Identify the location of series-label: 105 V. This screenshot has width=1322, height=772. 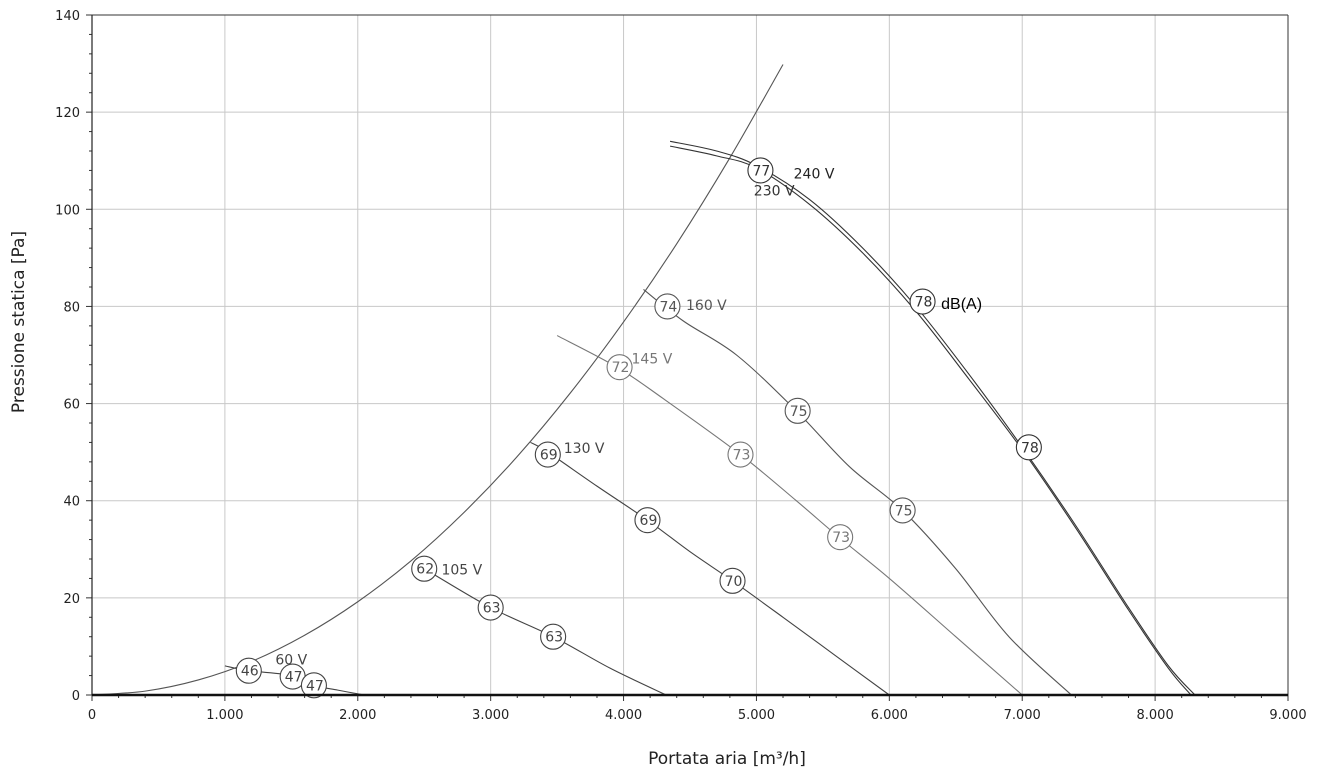
(461, 571).